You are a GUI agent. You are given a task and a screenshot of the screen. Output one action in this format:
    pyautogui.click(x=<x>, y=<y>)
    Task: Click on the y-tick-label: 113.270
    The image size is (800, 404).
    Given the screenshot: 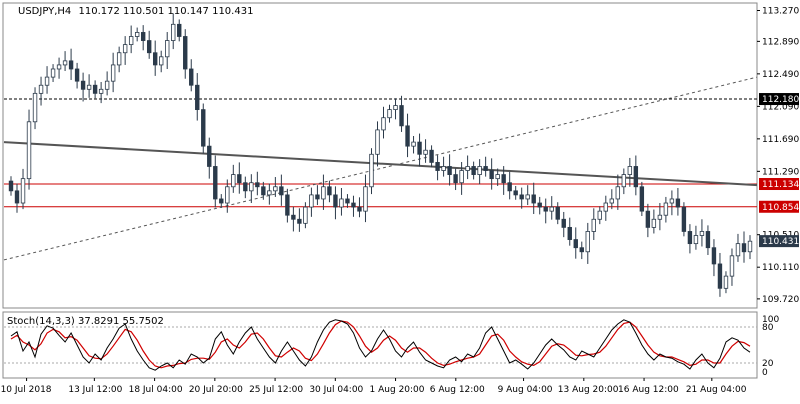 What is the action you would take?
    pyautogui.click(x=780, y=11)
    